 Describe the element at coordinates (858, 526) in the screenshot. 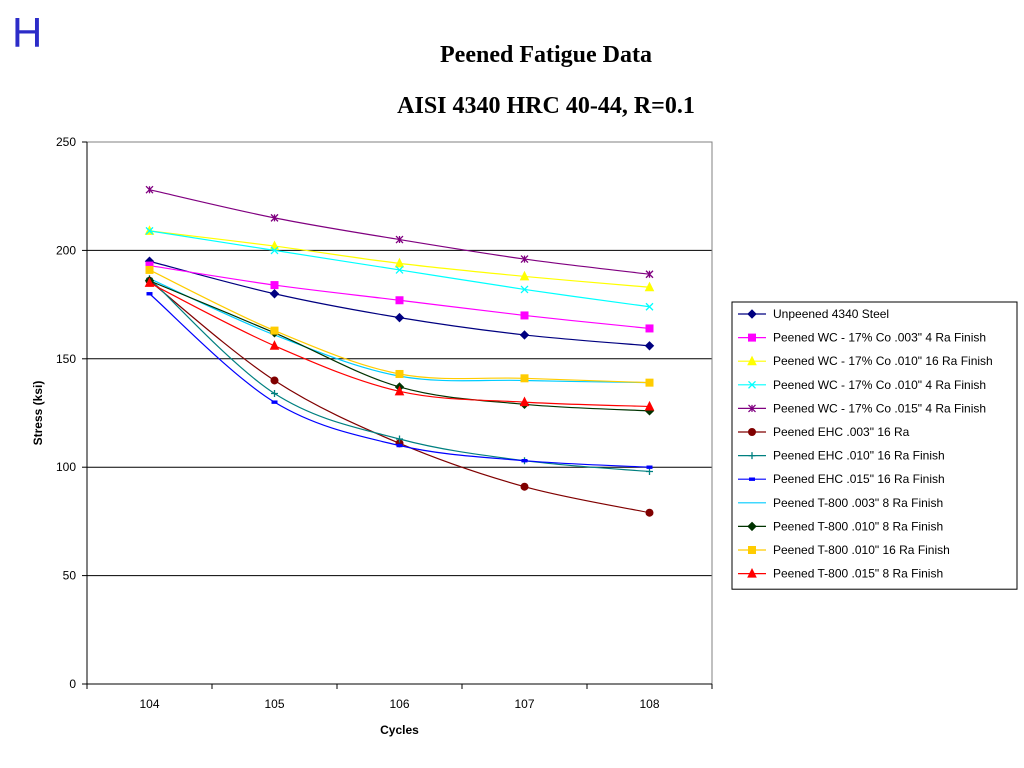

I see `legend-label: Peened T-800 .010" 8 Ra Finish` at that location.